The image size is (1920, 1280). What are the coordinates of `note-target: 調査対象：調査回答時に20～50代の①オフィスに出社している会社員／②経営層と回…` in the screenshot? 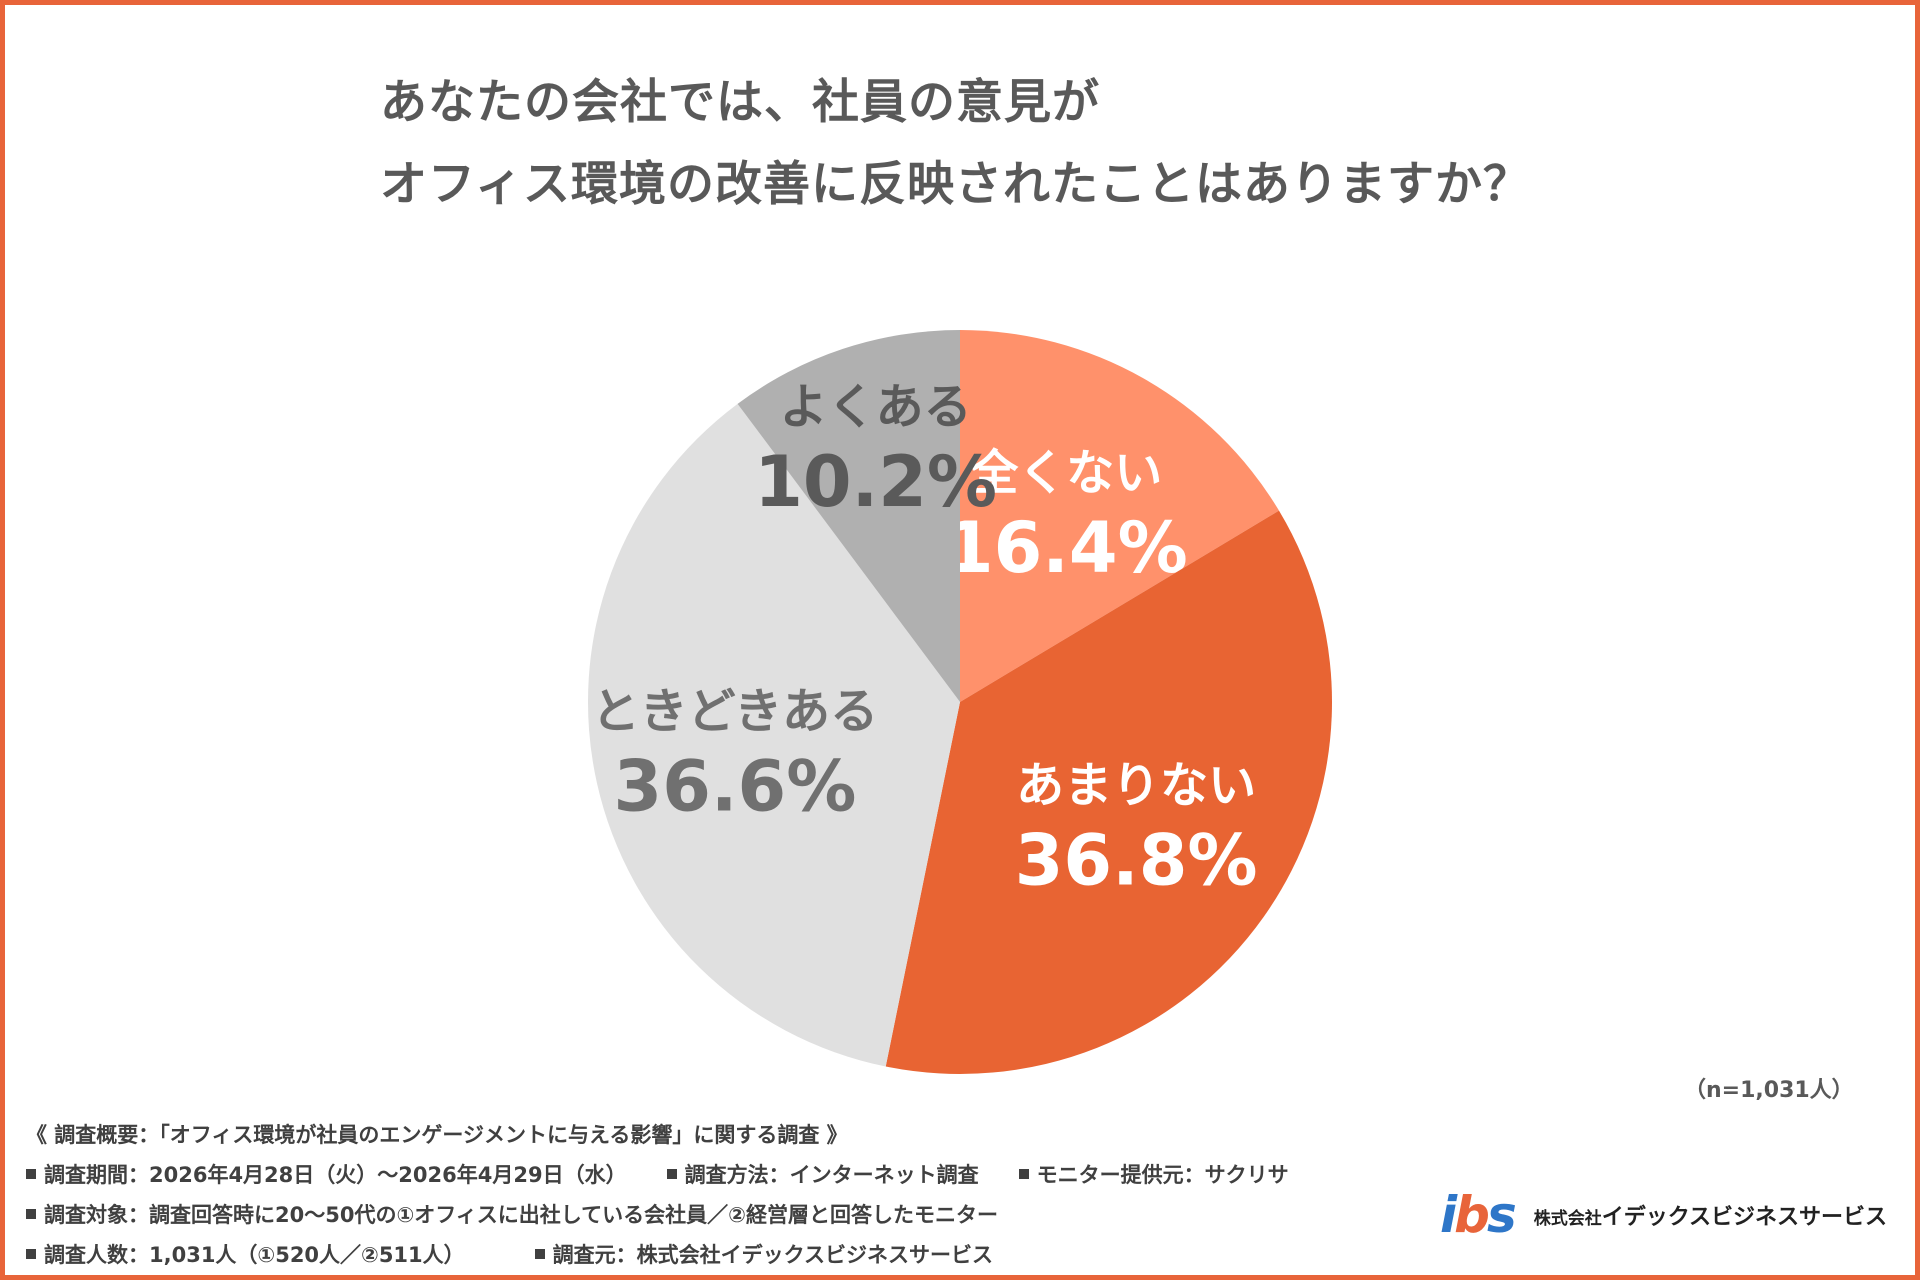 It's located at (521, 1215).